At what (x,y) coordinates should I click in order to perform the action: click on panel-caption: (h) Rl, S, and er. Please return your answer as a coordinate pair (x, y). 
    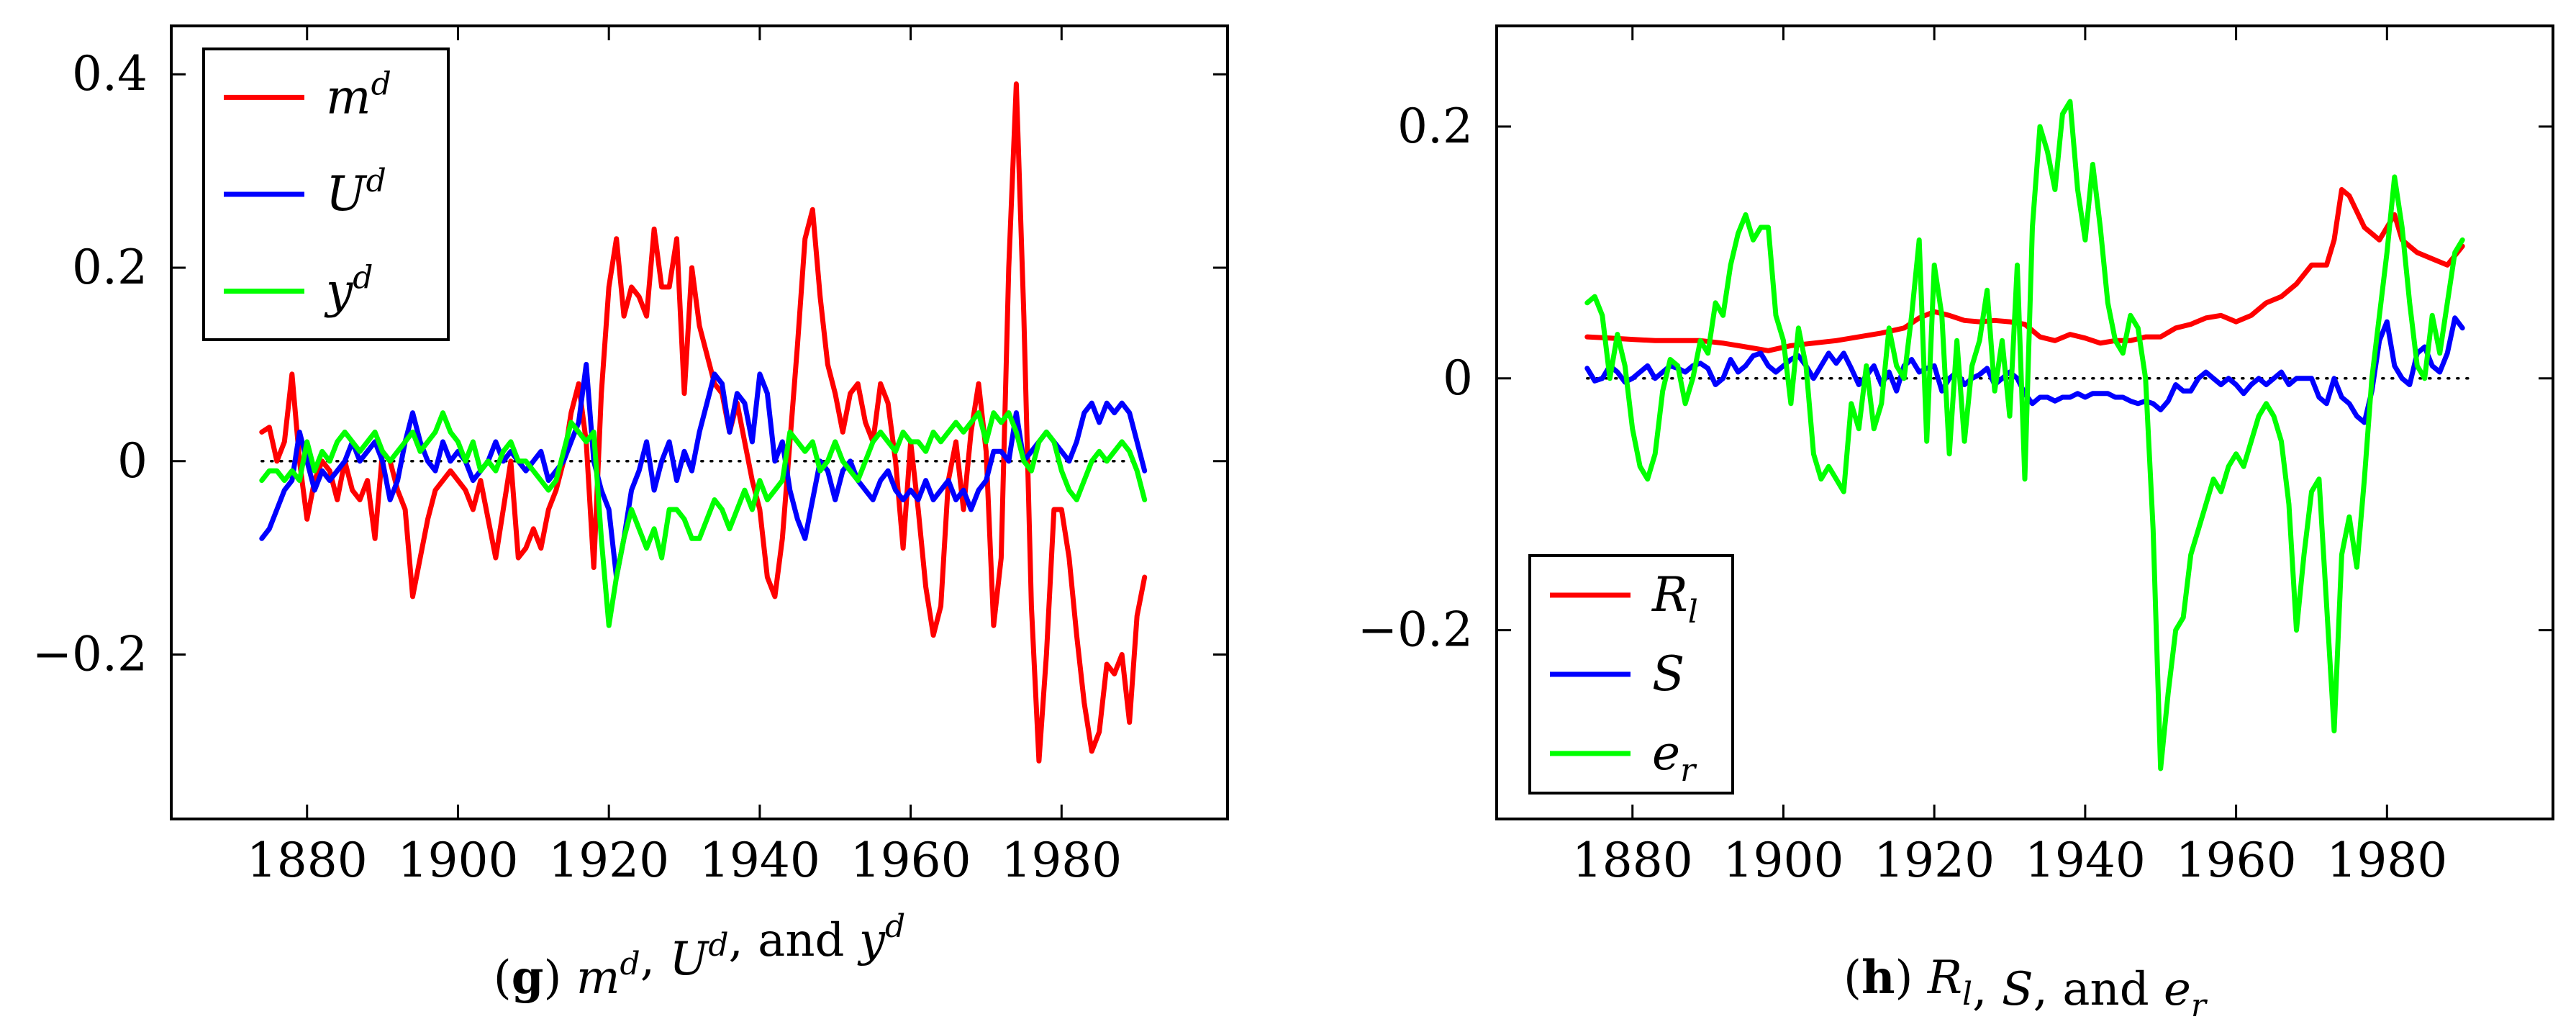
    Looking at the image, I should click on (2025, 987).